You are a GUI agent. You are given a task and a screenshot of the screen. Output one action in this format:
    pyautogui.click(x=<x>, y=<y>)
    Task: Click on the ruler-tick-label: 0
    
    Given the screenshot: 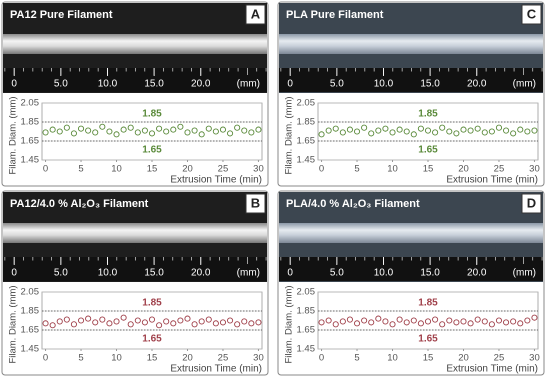 What is the action you would take?
    pyautogui.click(x=14, y=273)
    